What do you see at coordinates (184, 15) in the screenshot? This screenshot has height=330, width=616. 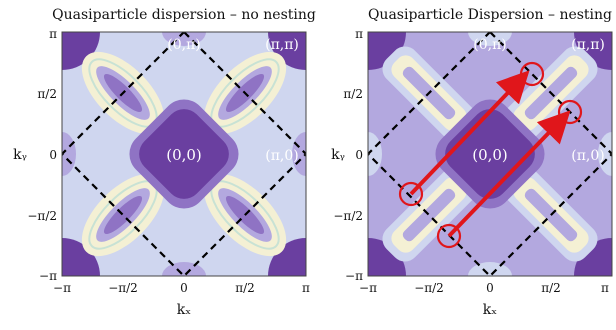 I see `panel-title: Quasiparticle dispersion – no nesting` at bounding box center [184, 15].